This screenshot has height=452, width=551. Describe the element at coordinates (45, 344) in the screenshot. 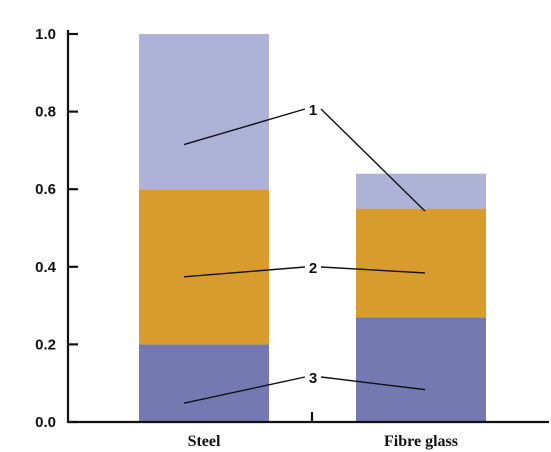

I see `y-tick-label: 0.2` at that location.